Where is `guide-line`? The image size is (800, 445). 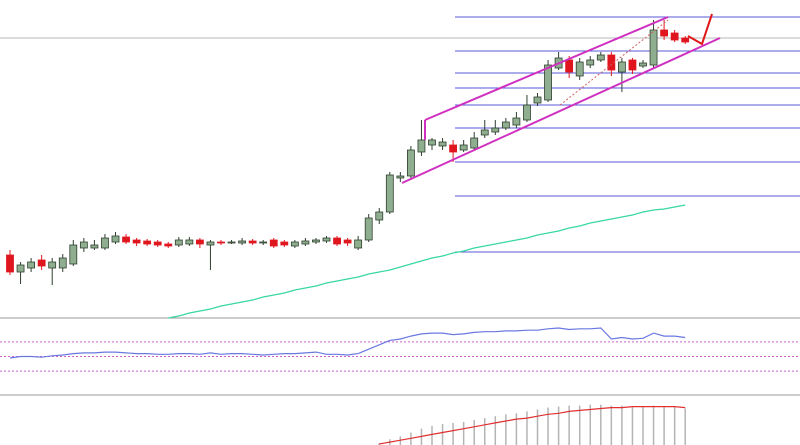 guide-line is located at coordinates (614, 62).